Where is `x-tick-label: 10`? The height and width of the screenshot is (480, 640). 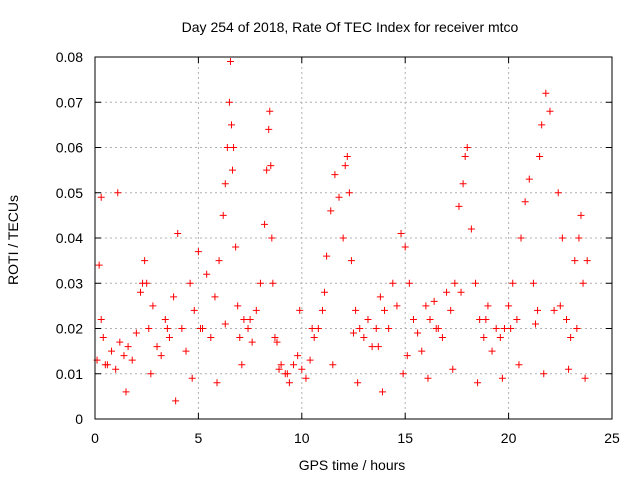
x-tick-label: 10 is located at coordinates (302, 438).